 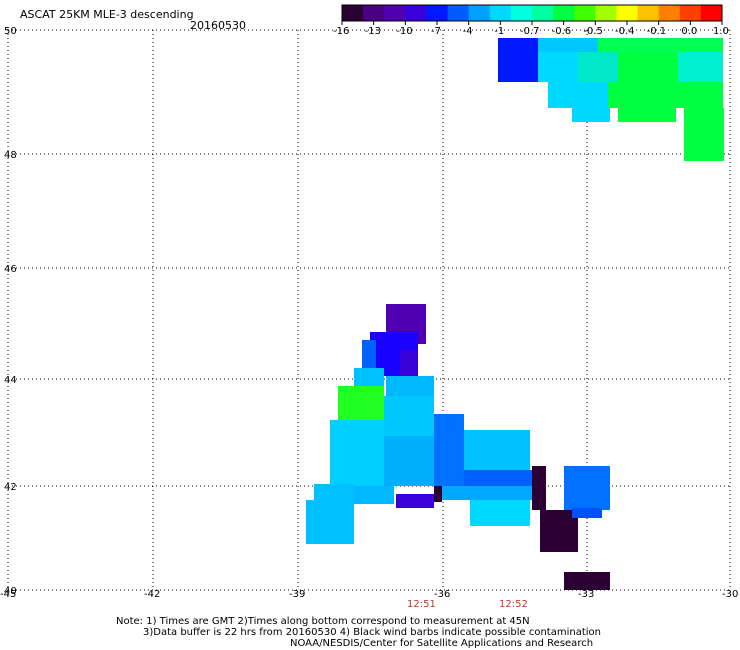 I want to click on time-label-1: 12:51, so click(x=421, y=604).